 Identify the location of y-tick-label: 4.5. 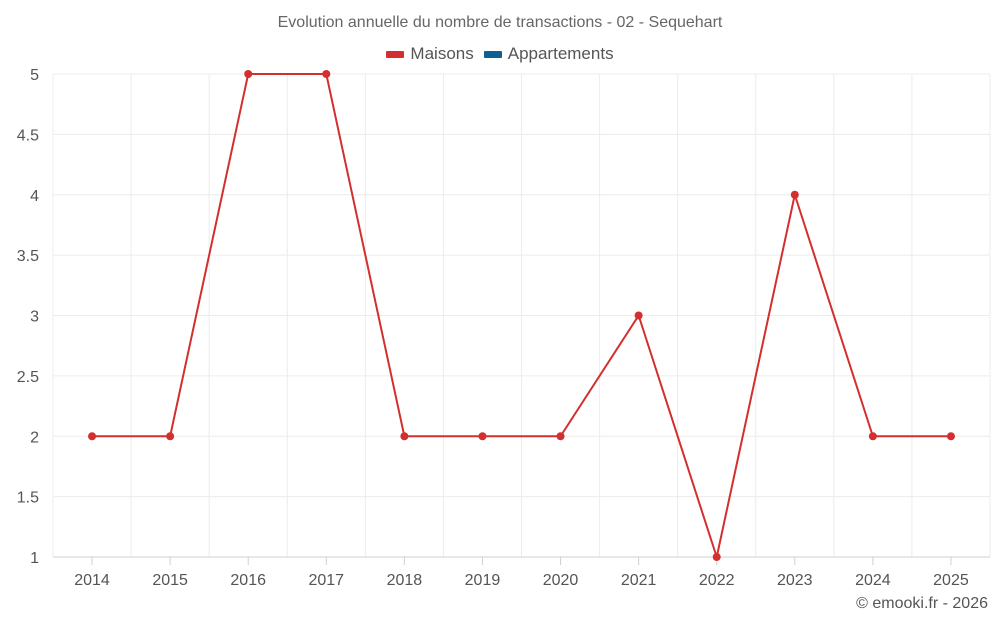
(28, 135).